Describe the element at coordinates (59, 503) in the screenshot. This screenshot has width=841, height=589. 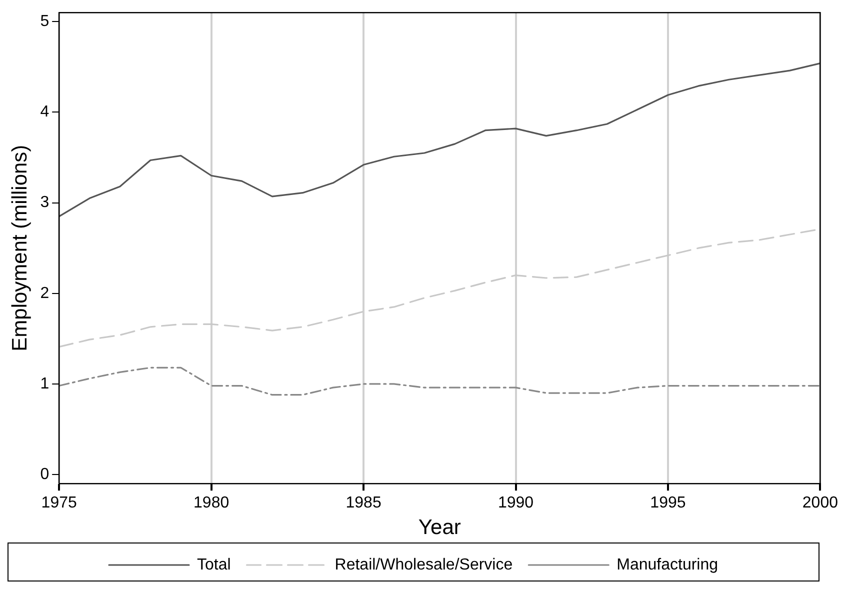
I see `x-tick-label: 1975` at that location.